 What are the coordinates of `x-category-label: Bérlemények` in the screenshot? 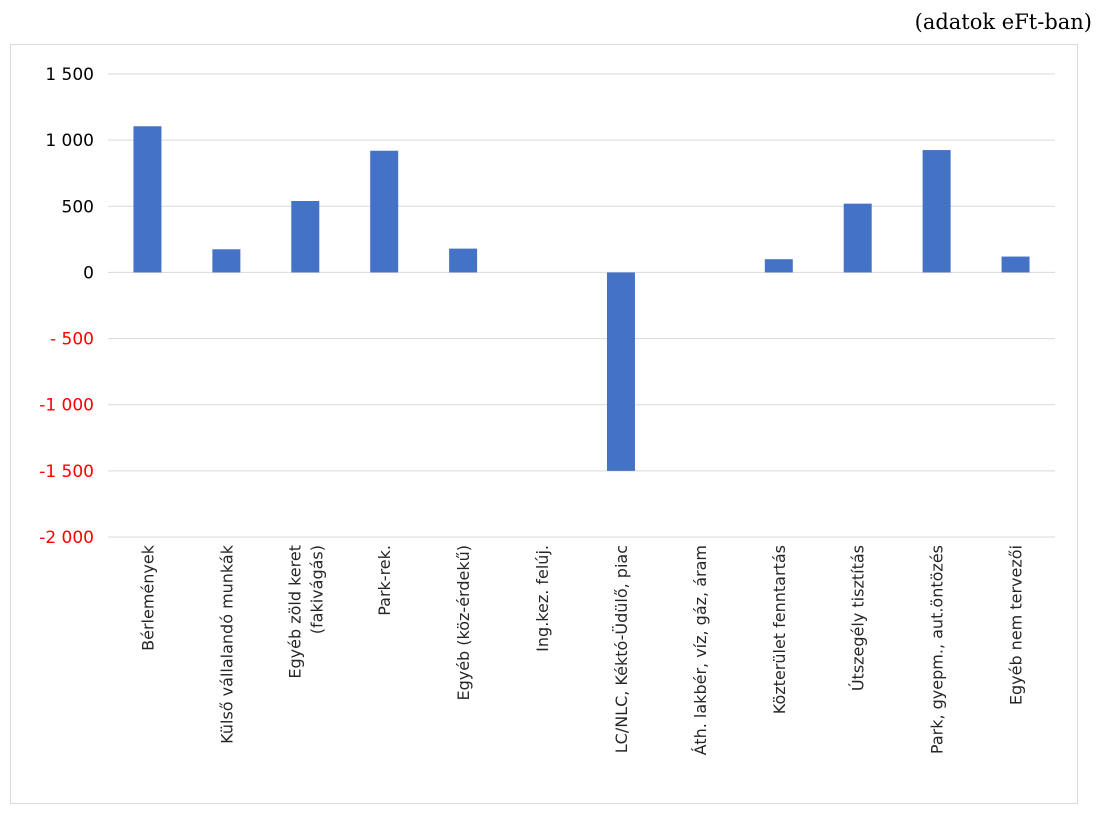 It's located at (147, 597).